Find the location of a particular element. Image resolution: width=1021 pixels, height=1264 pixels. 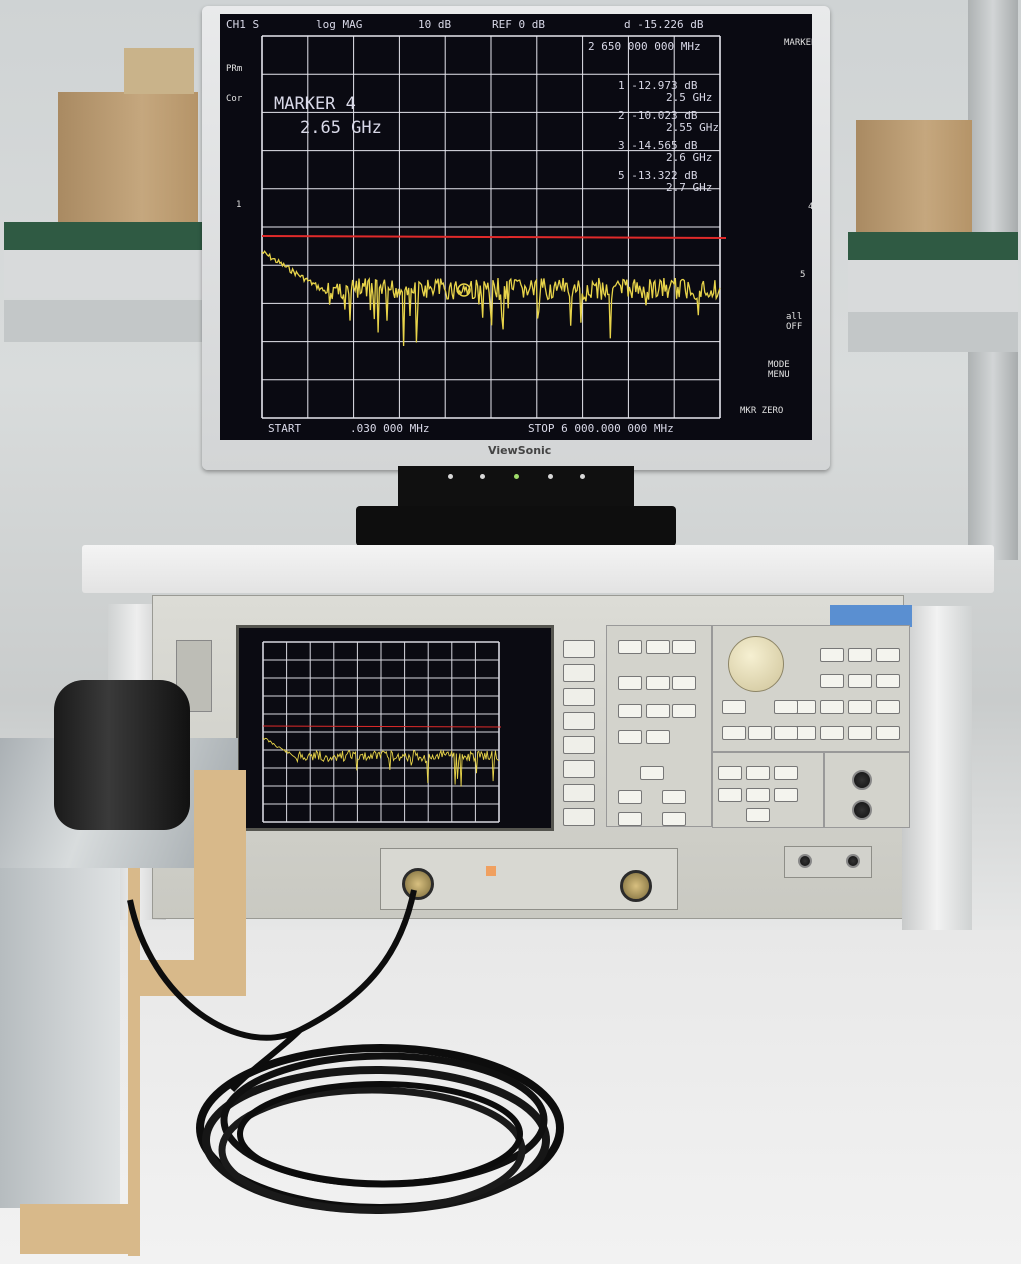

header-format: log MAG is located at coordinates (339, 24).